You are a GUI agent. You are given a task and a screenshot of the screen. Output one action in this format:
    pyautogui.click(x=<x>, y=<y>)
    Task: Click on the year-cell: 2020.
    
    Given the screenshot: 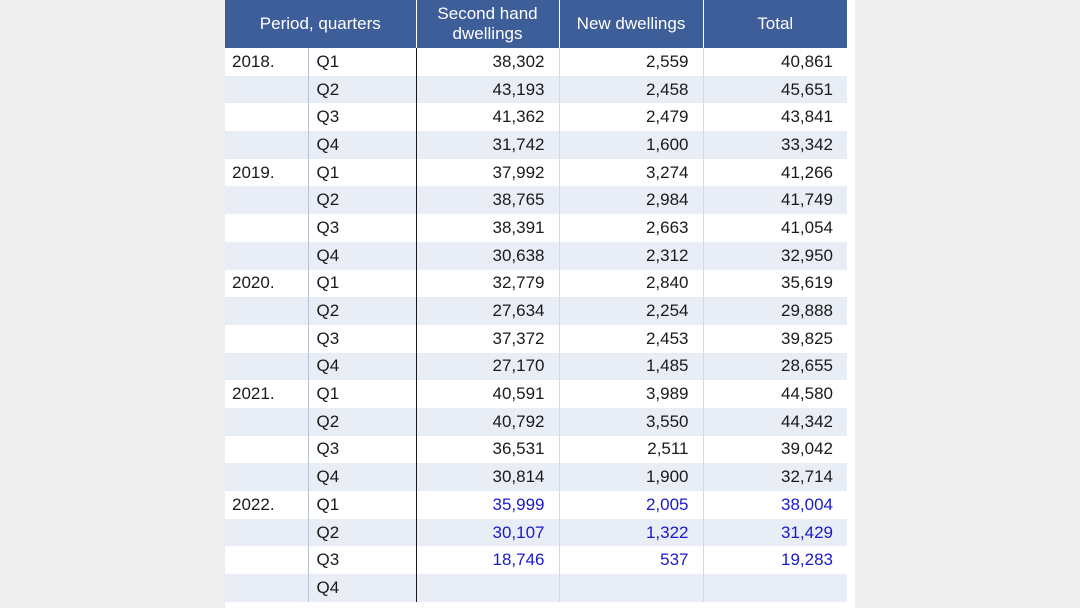 What is the action you would take?
    pyautogui.click(x=266, y=283)
    